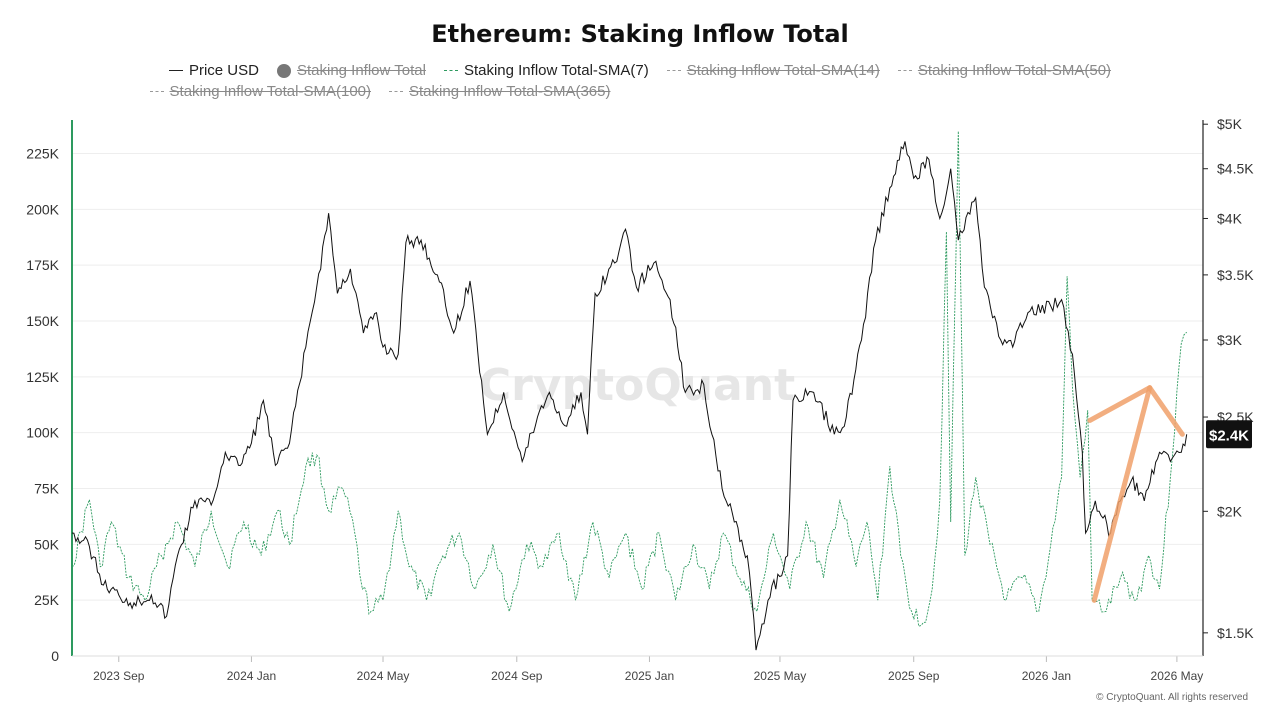 This screenshot has height=719, width=1280. I want to click on legend-label: Staking Inflow Total-SMA(14), so click(783, 70).